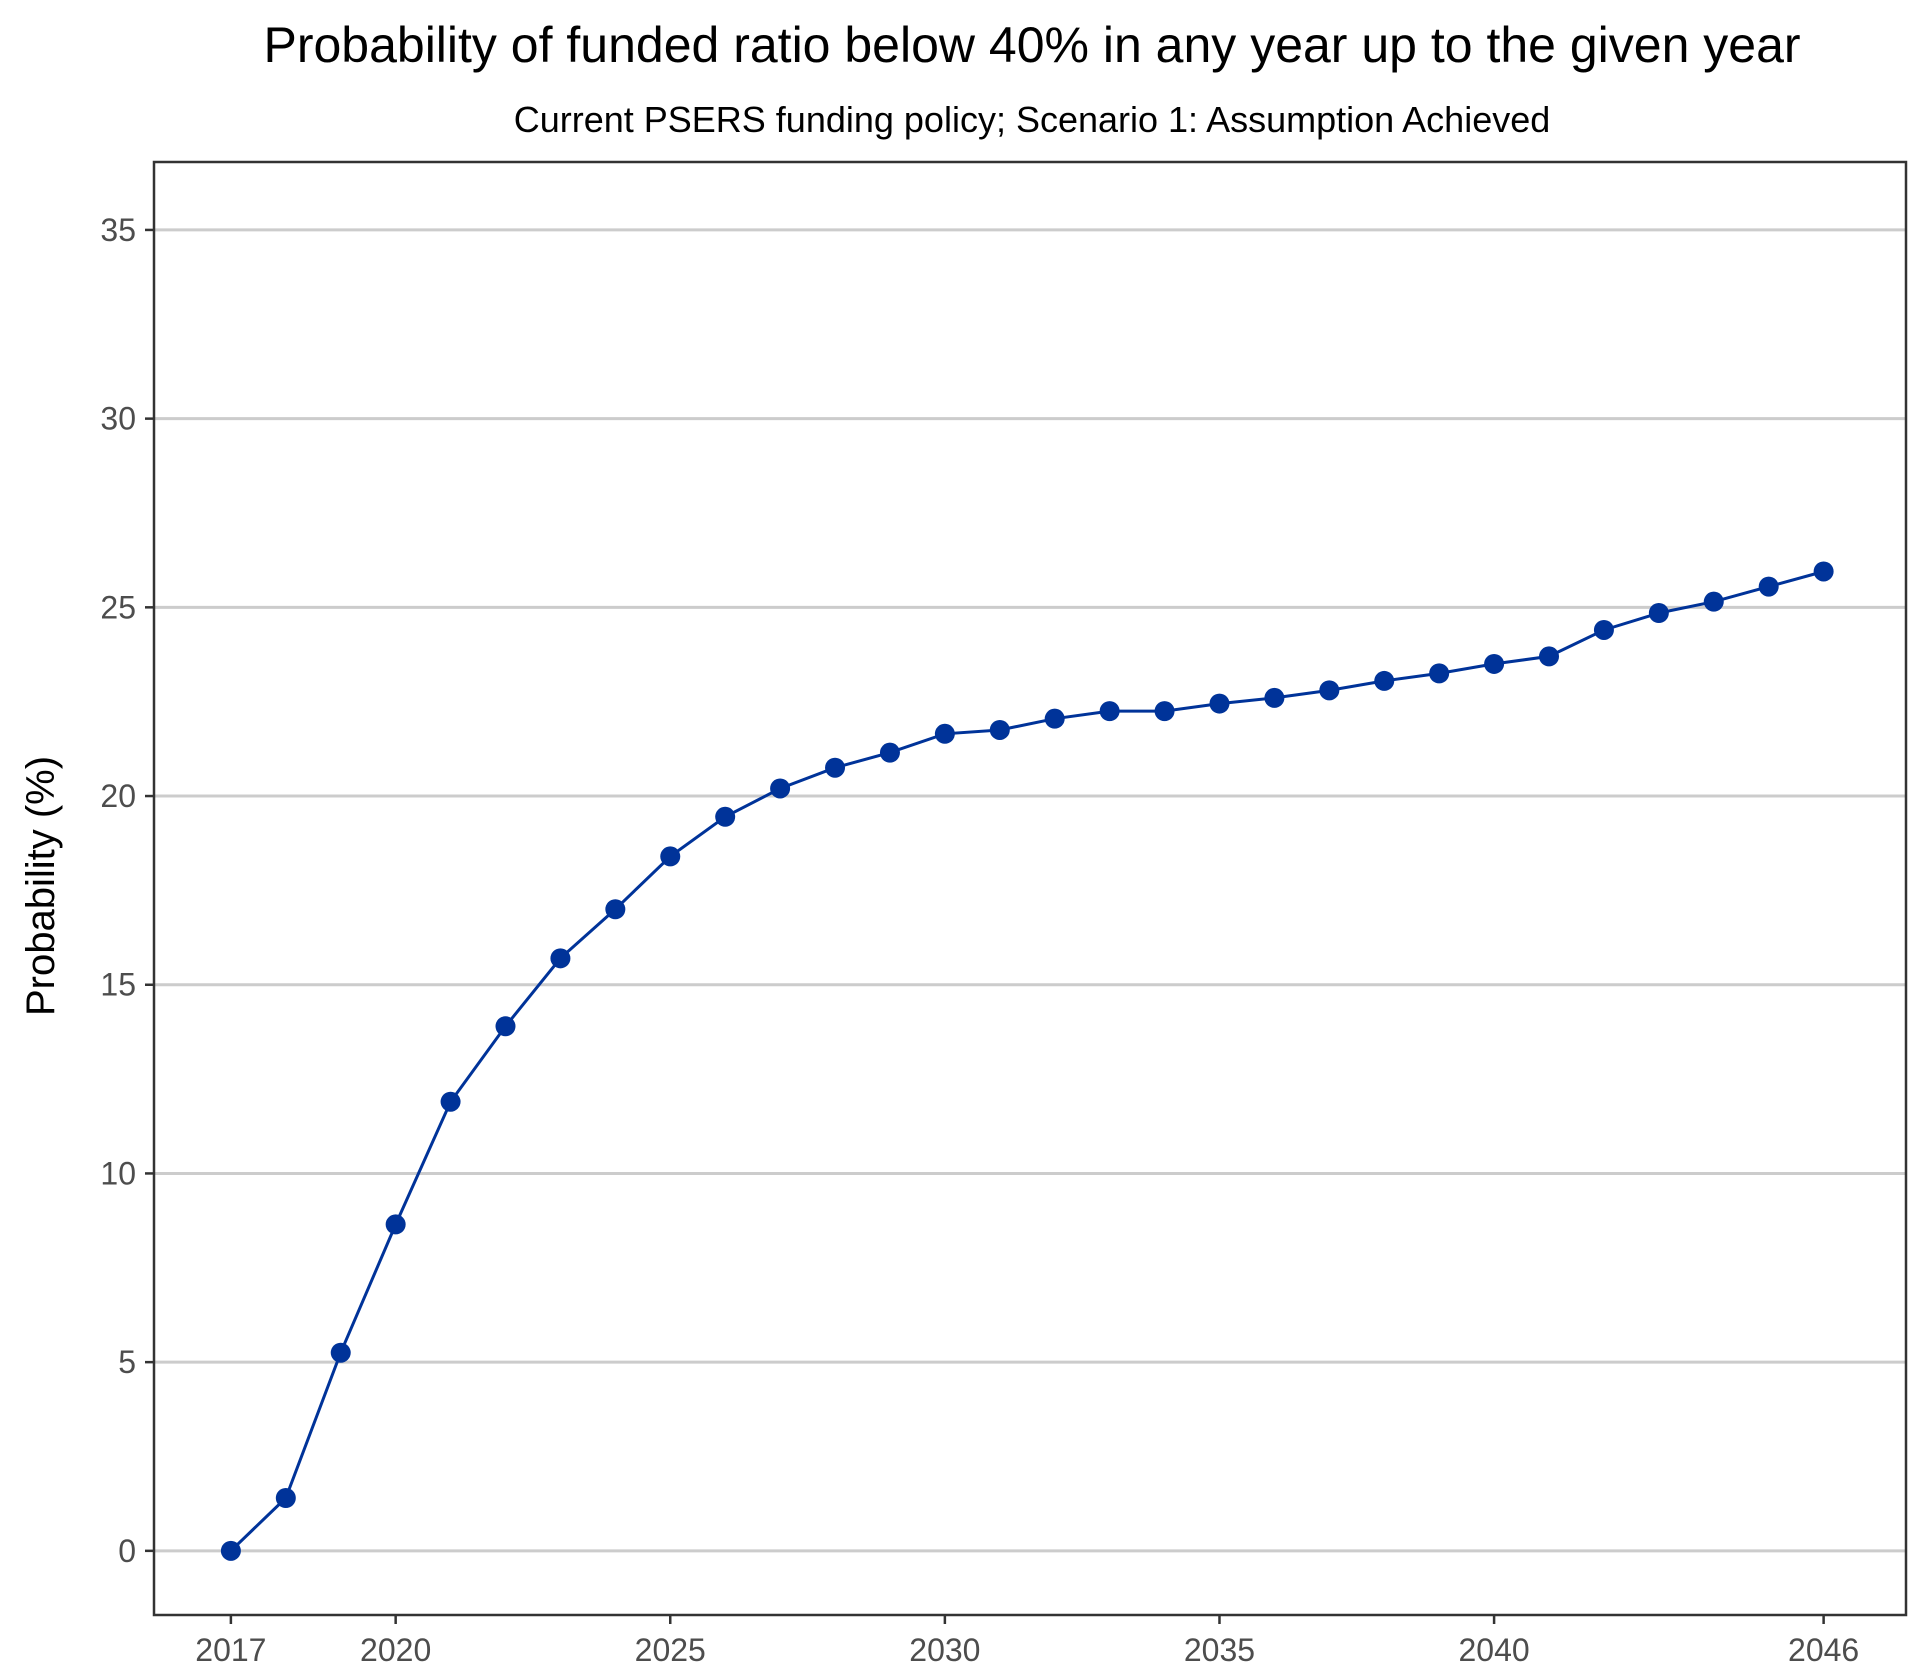  Describe the element at coordinates (118, 419) in the screenshot. I see `y-tick-label: 30` at that location.